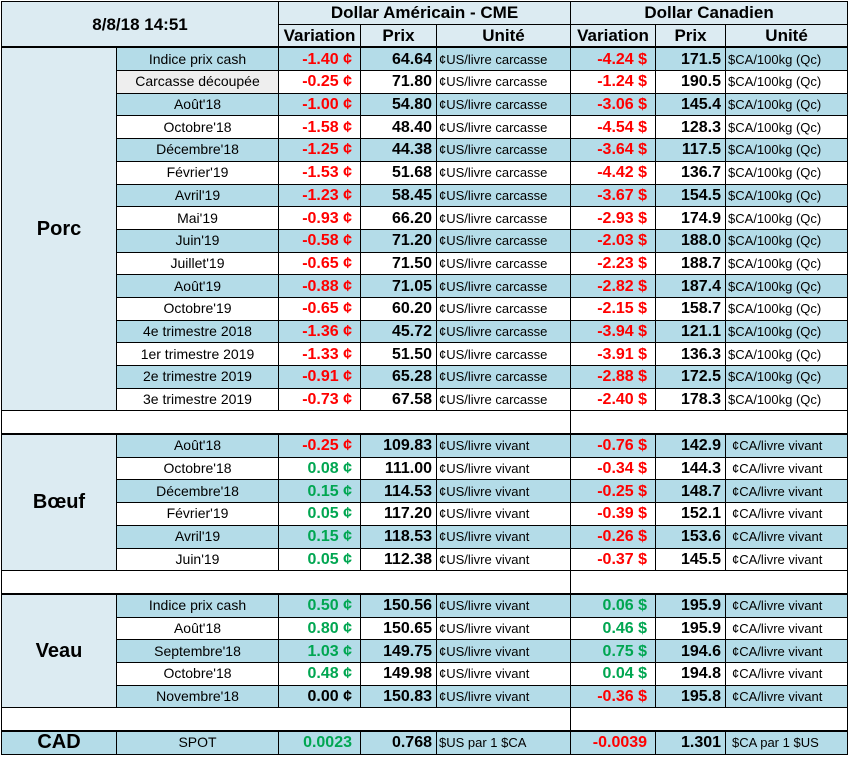  What do you see at coordinates (424, 13) in the screenshot?
I see `usd-section-title: Dollar Américain - CME` at bounding box center [424, 13].